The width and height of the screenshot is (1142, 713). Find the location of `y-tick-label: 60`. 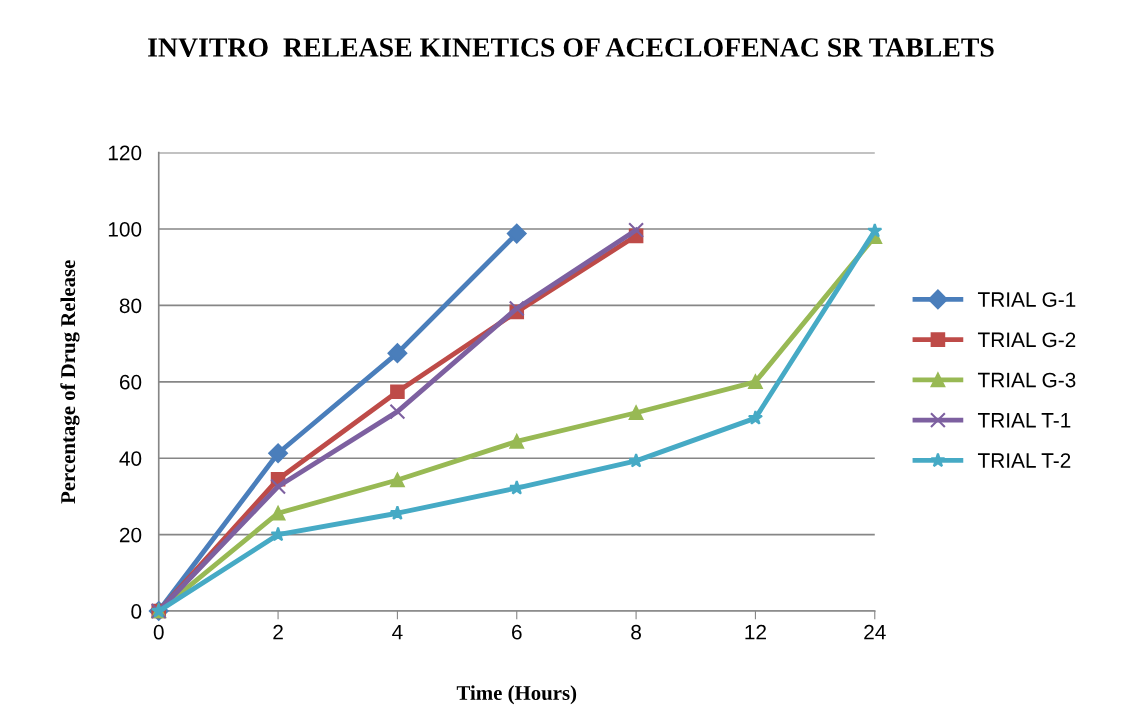

y-tick-label: 60 is located at coordinates (130, 382).